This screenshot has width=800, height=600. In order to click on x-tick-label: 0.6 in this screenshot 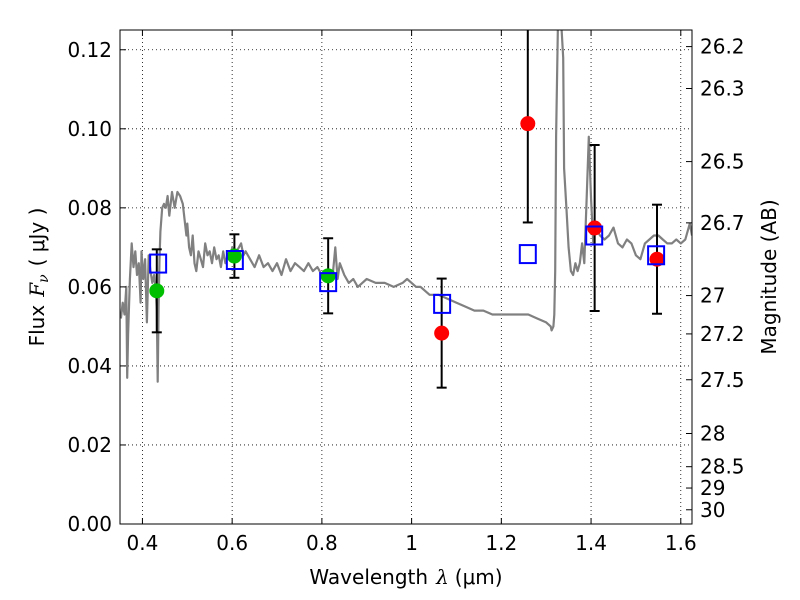, I will do `click(232, 543)`.